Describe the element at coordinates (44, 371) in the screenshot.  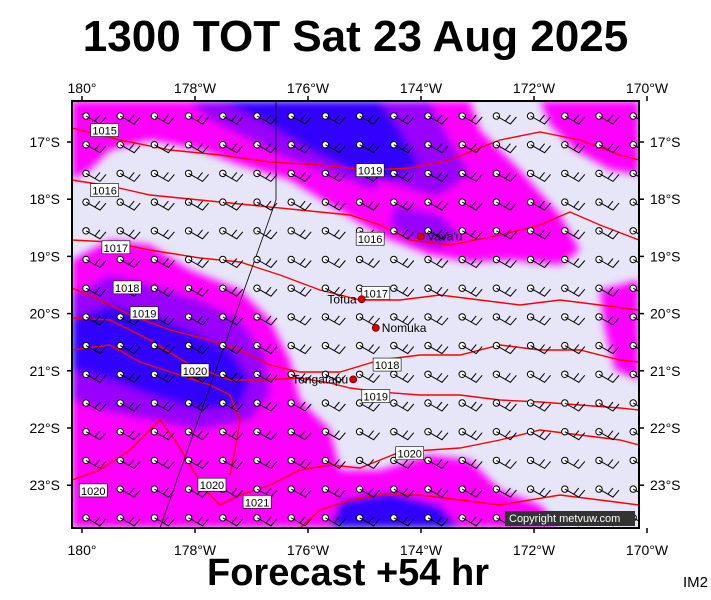
I see `lat-label-left: 21°S` at that location.